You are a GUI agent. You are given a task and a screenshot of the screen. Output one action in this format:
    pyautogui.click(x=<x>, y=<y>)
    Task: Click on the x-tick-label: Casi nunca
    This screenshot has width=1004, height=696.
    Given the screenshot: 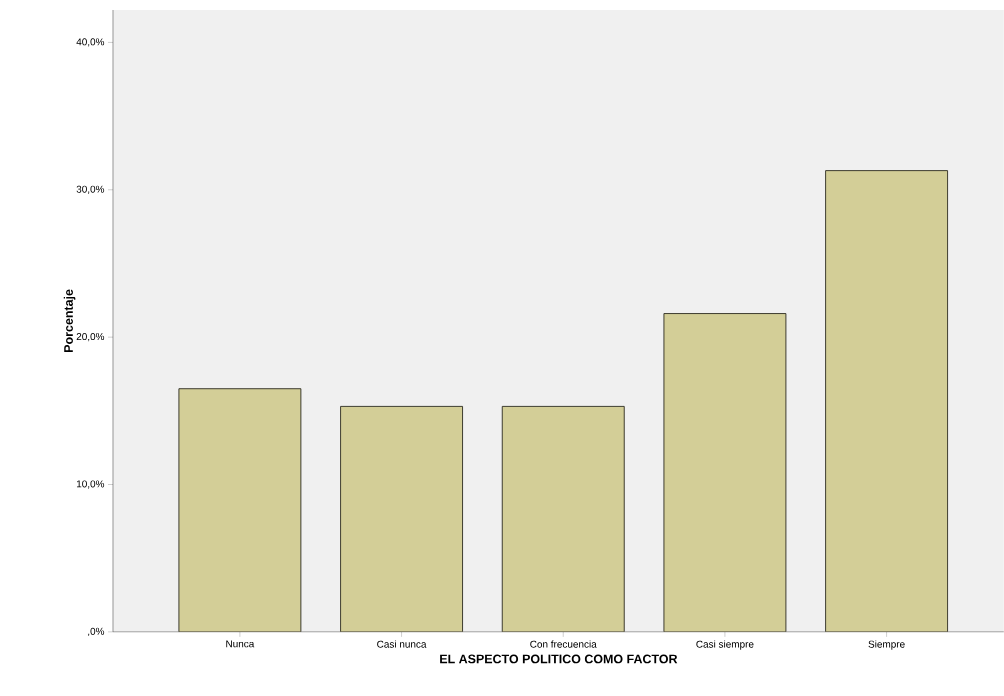 What is the action you would take?
    pyautogui.click(x=402, y=644)
    